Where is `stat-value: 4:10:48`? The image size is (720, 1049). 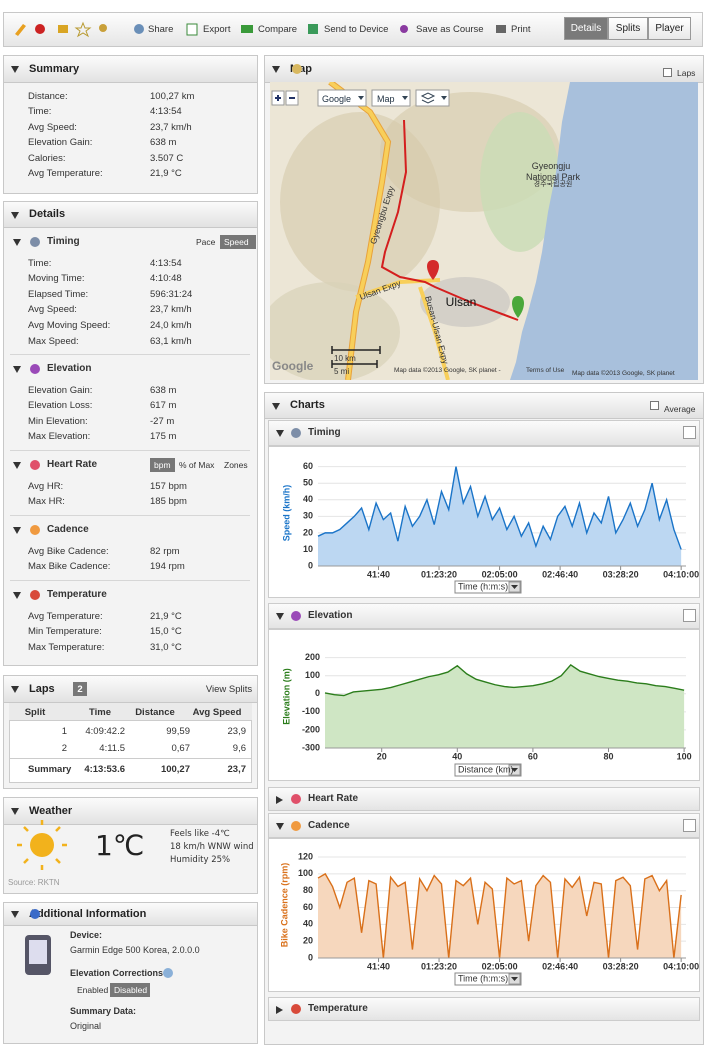
stat-value: 4:10:48 is located at coordinates (166, 279).